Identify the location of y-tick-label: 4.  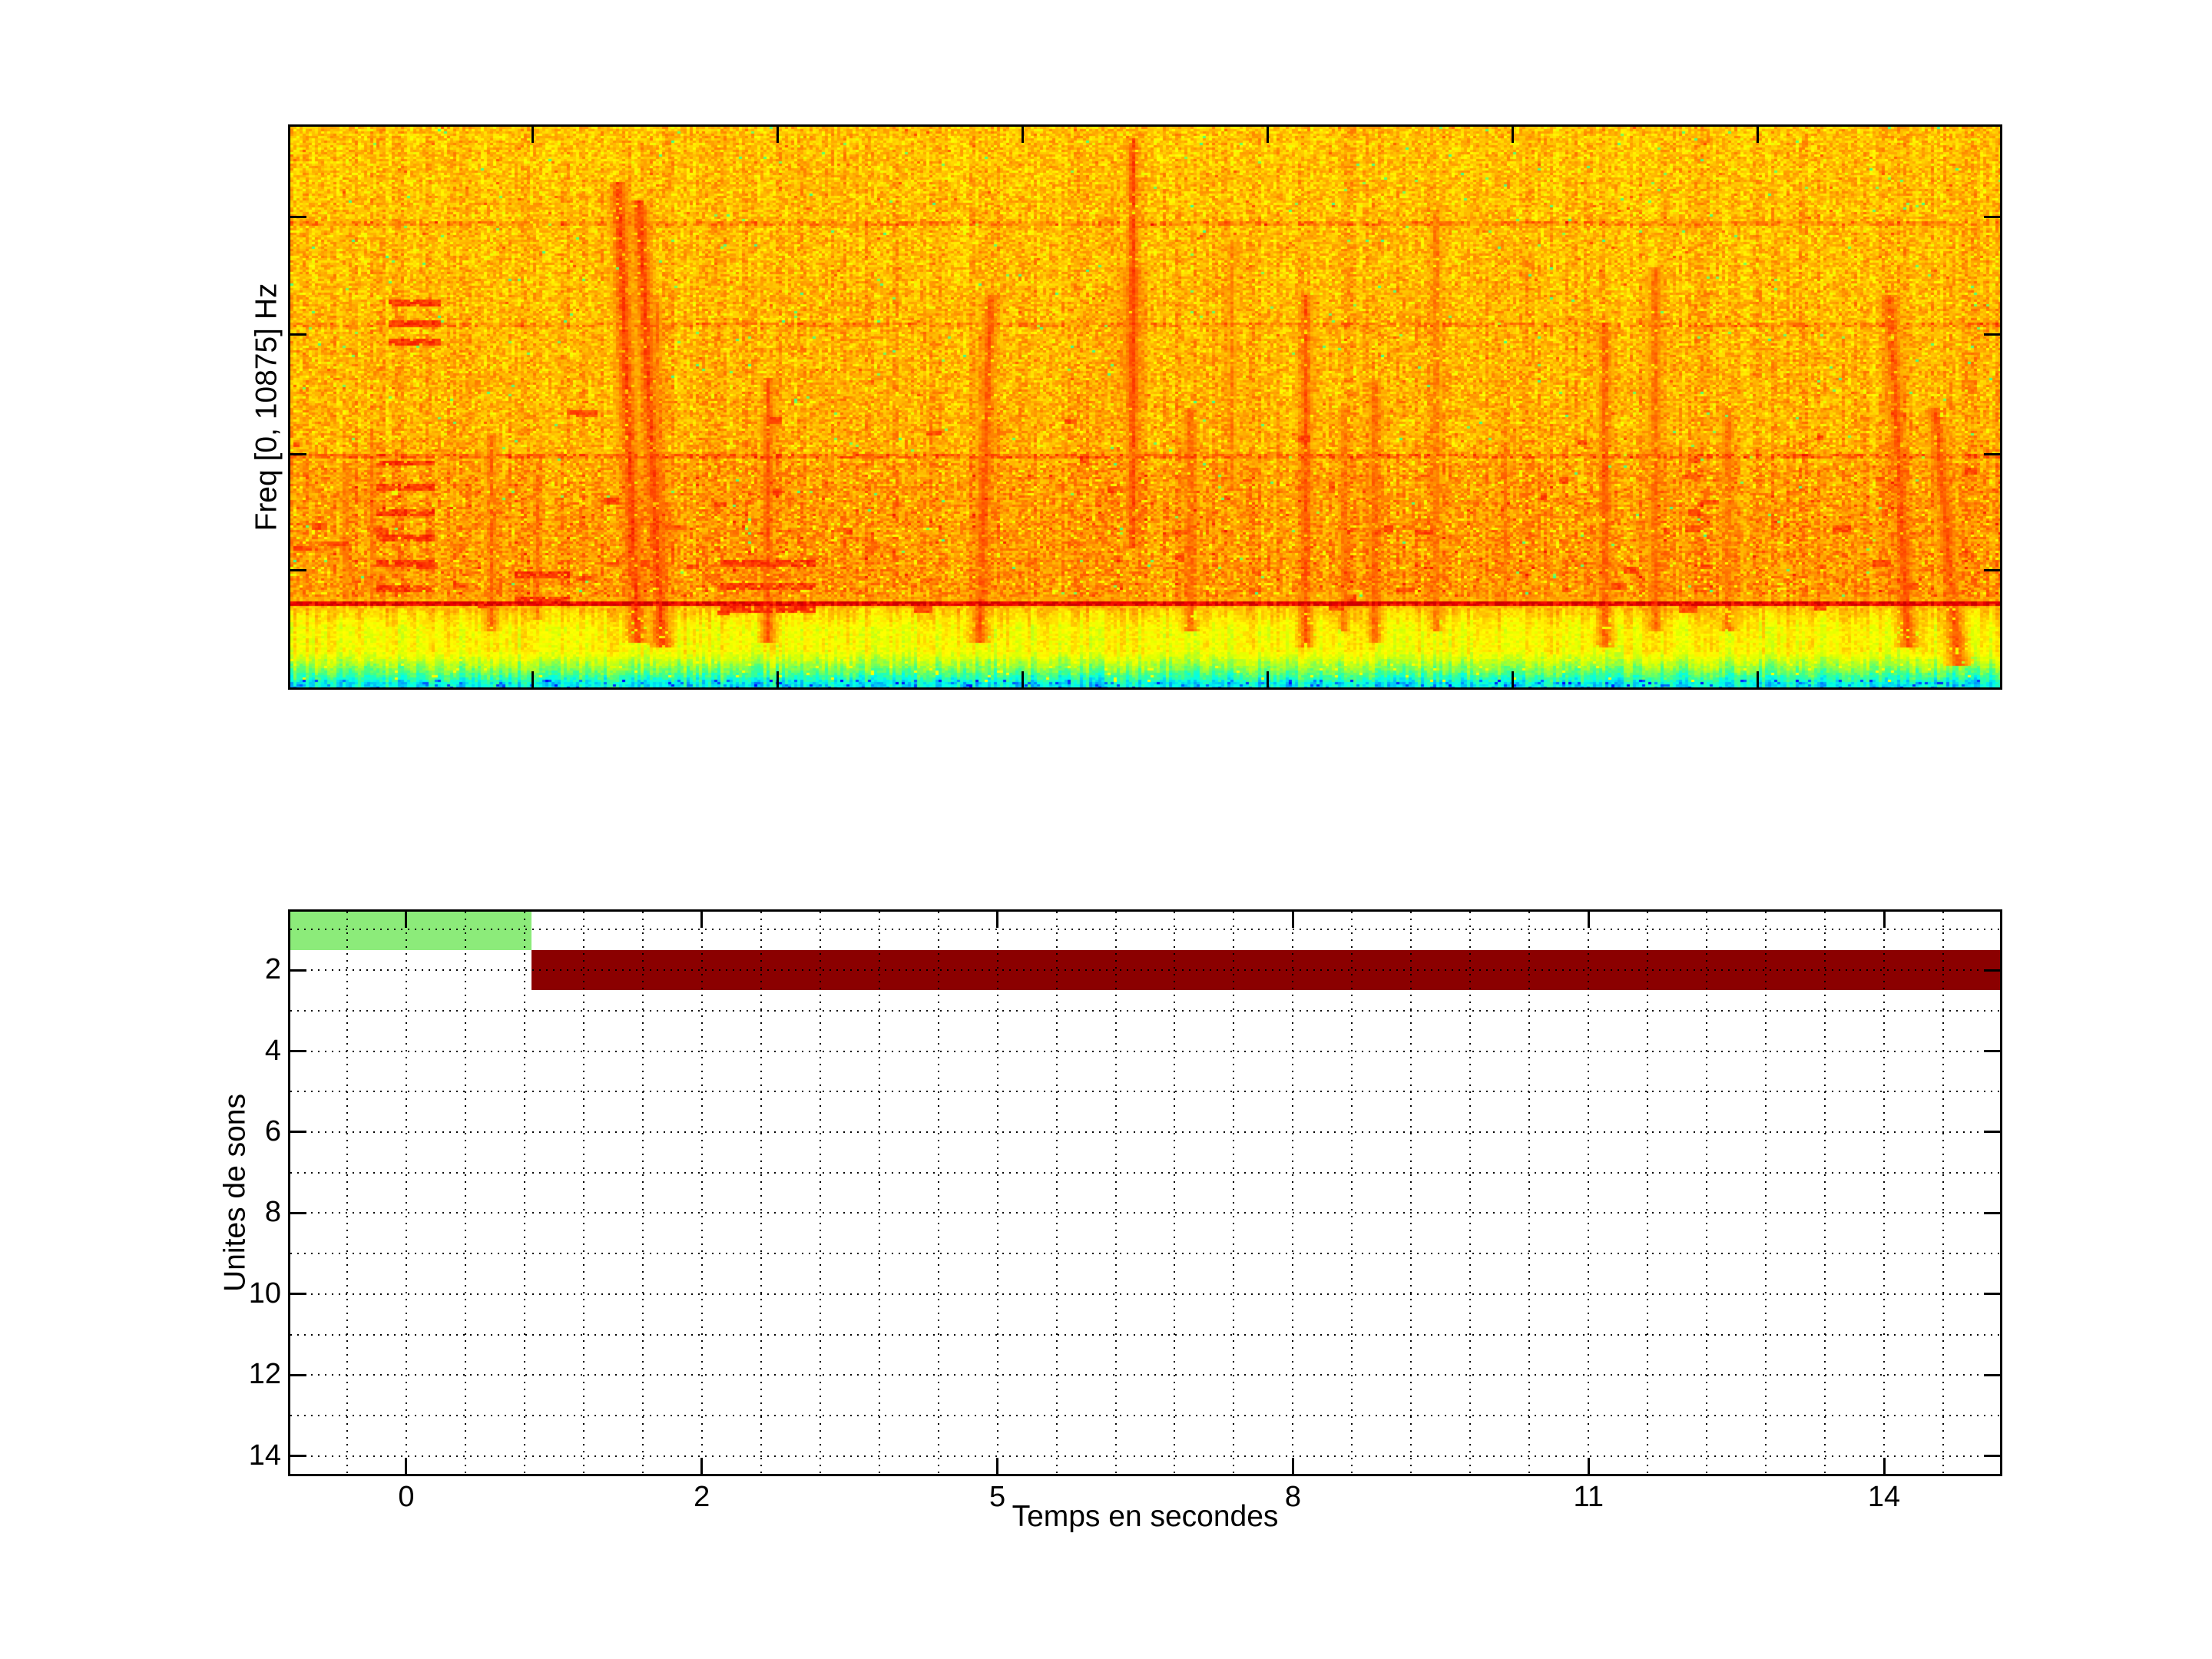
(272, 1050).